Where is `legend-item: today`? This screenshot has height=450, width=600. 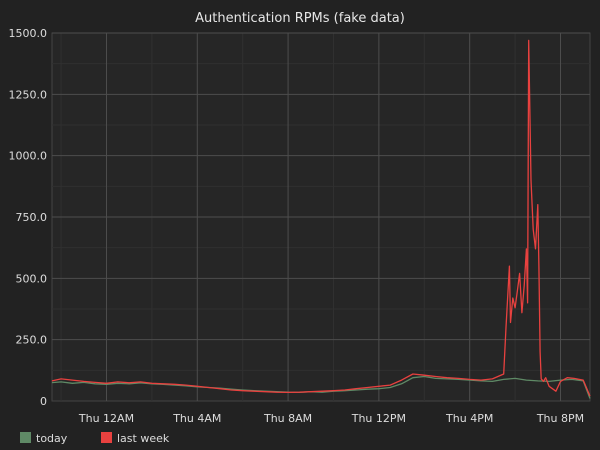 legend-item: today is located at coordinates (44, 438).